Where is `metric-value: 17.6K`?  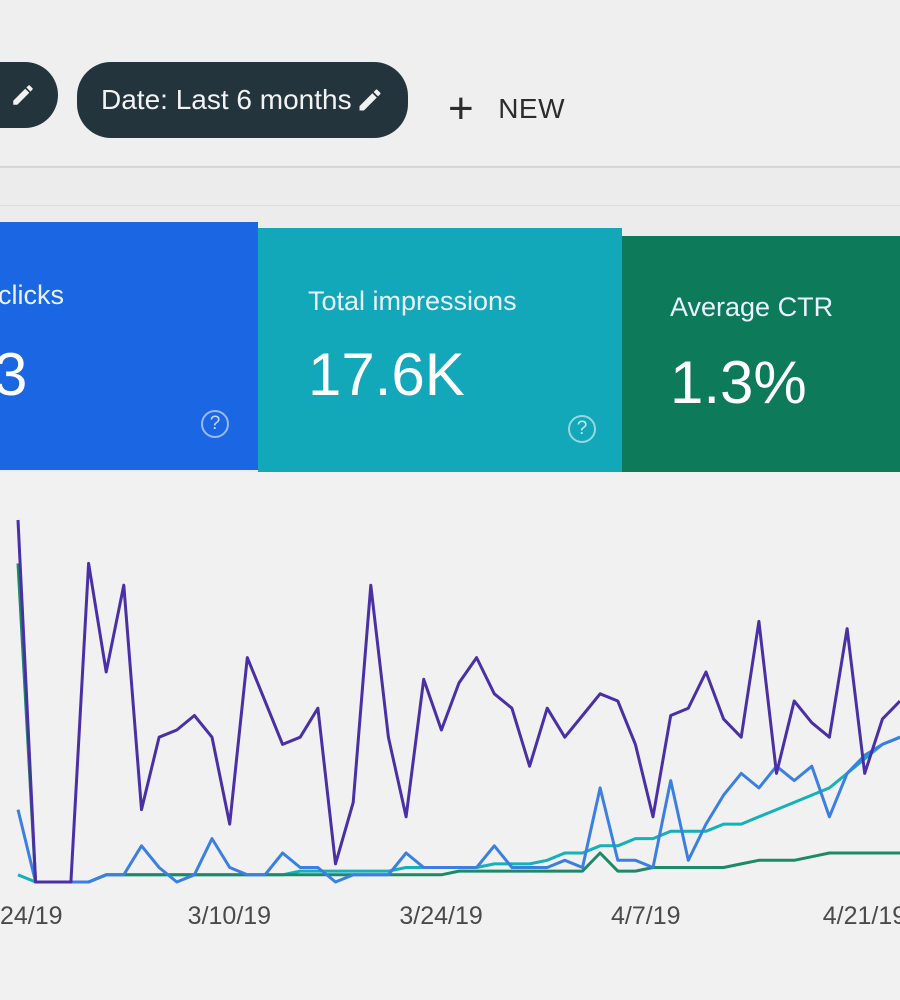 metric-value: 17.6K is located at coordinates (386, 374).